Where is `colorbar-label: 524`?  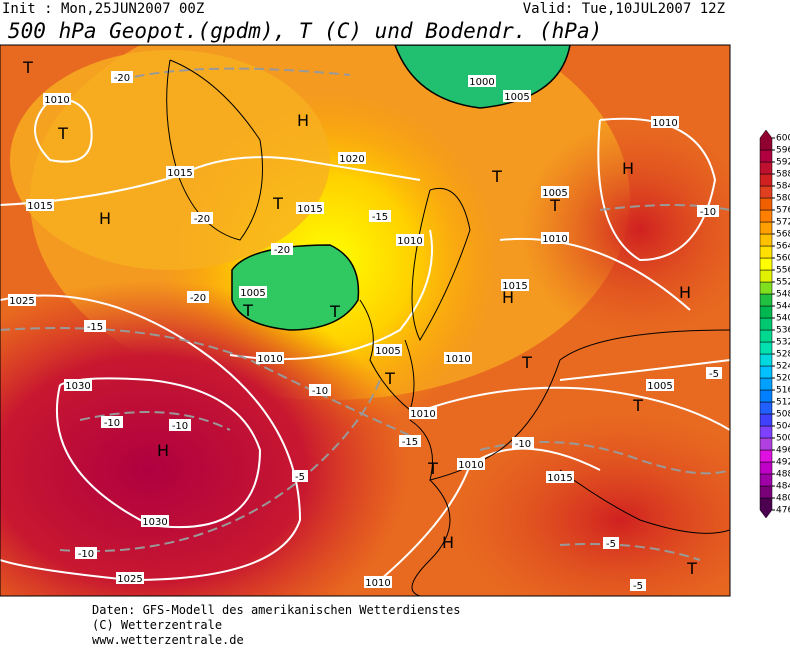 colorbar-label: 524 is located at coordinates (783, 367).